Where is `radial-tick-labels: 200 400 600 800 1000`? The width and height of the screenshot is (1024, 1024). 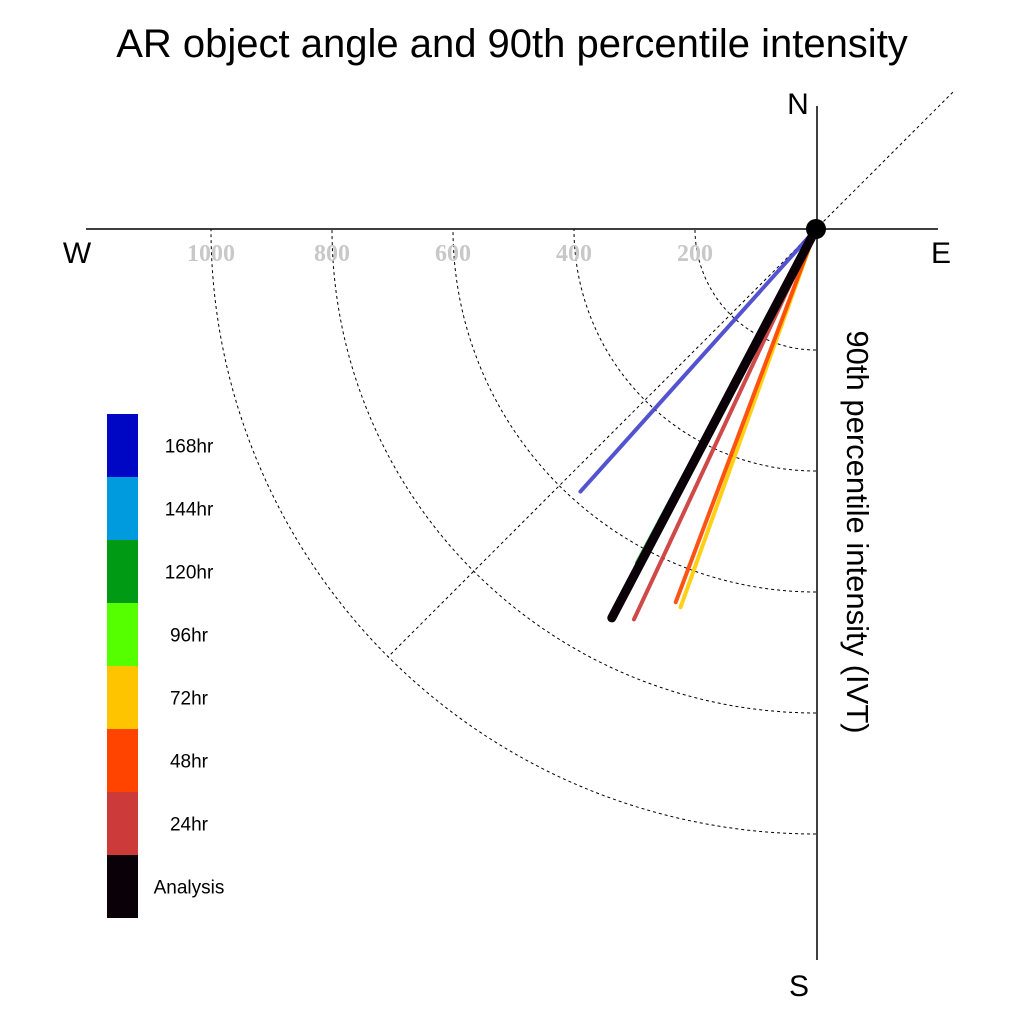
radial-tick-labels: 200 400 600 800 1000 is located at coordinates (450, 254).